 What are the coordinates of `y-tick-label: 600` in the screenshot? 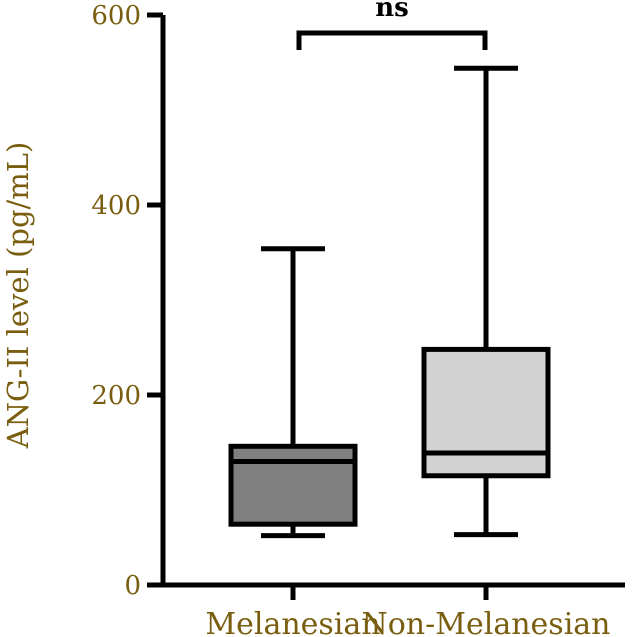 It's located at (116, 16).